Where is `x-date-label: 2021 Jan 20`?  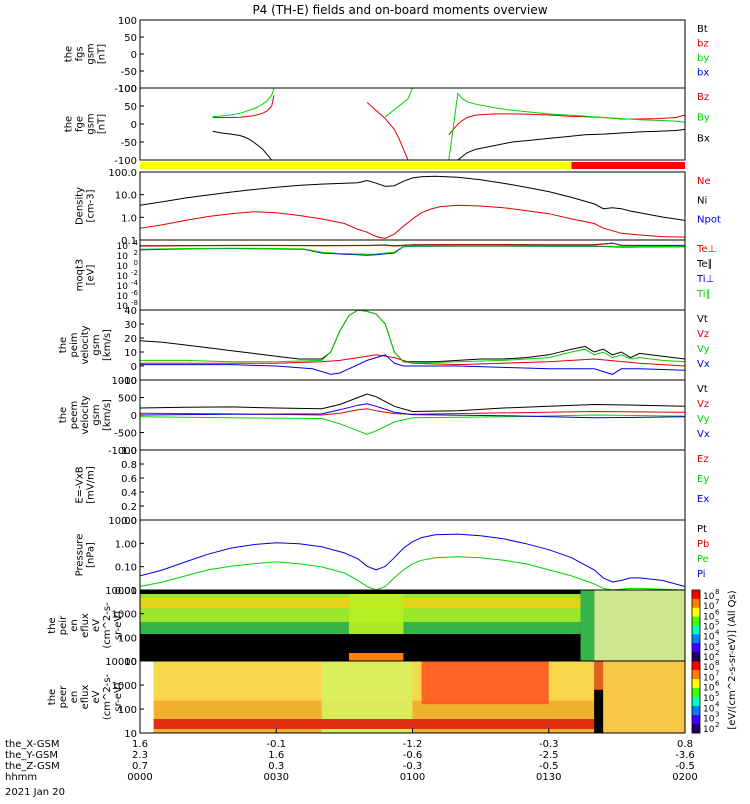 x-date-label: 2021 Jan 20 is located at coordinates (35, 792).